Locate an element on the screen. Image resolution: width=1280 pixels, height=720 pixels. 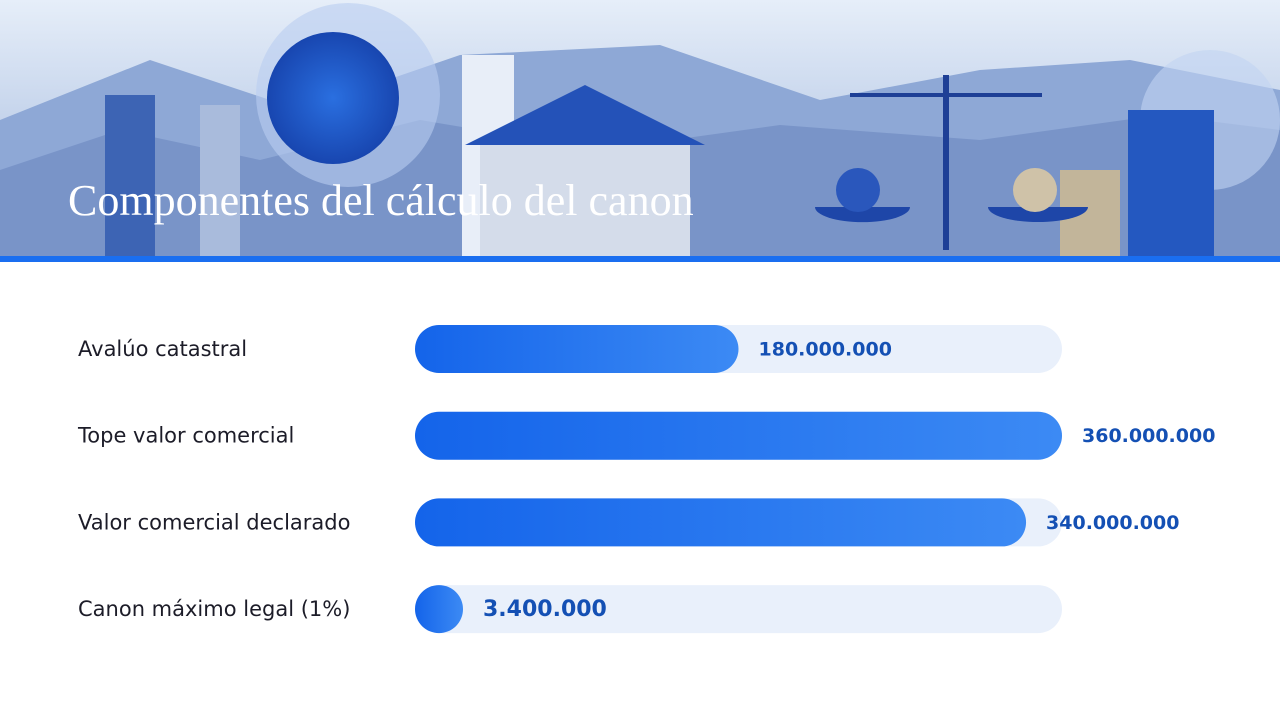
value-label: 360.000.000 is located at coordinates (1148, 436).